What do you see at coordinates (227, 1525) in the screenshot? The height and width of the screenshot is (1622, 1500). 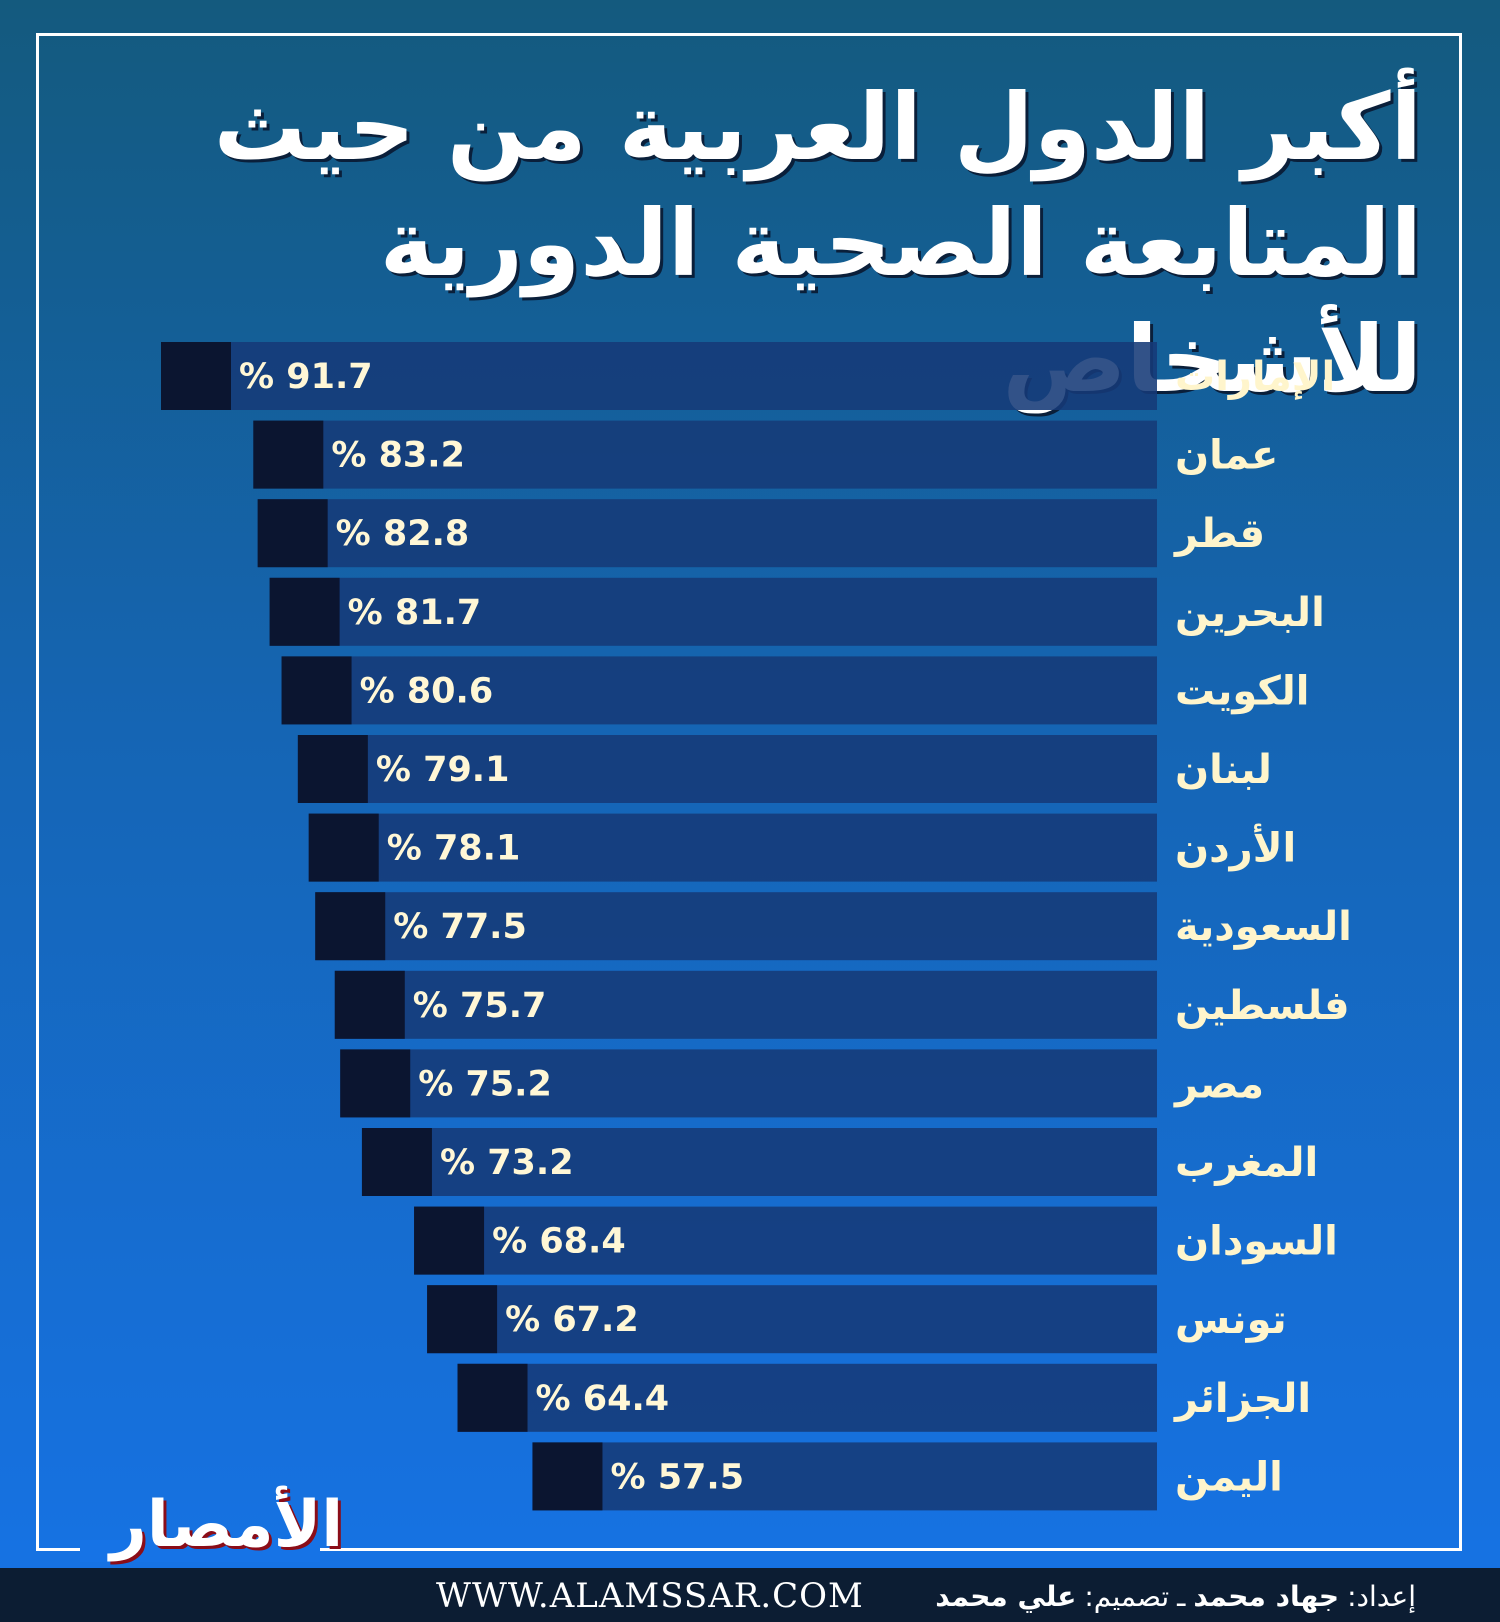 I see `alamssar-logo: الأمصار` at bounding box center [227, 1525].